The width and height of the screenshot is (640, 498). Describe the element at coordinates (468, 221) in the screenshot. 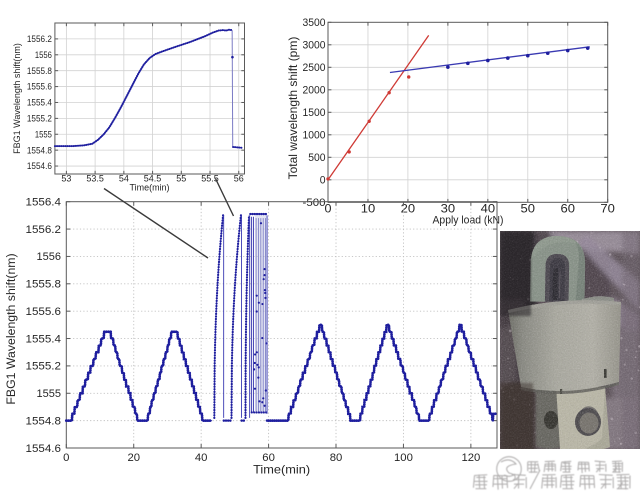

I see `svg-text: Apply load (kN)` at that location.